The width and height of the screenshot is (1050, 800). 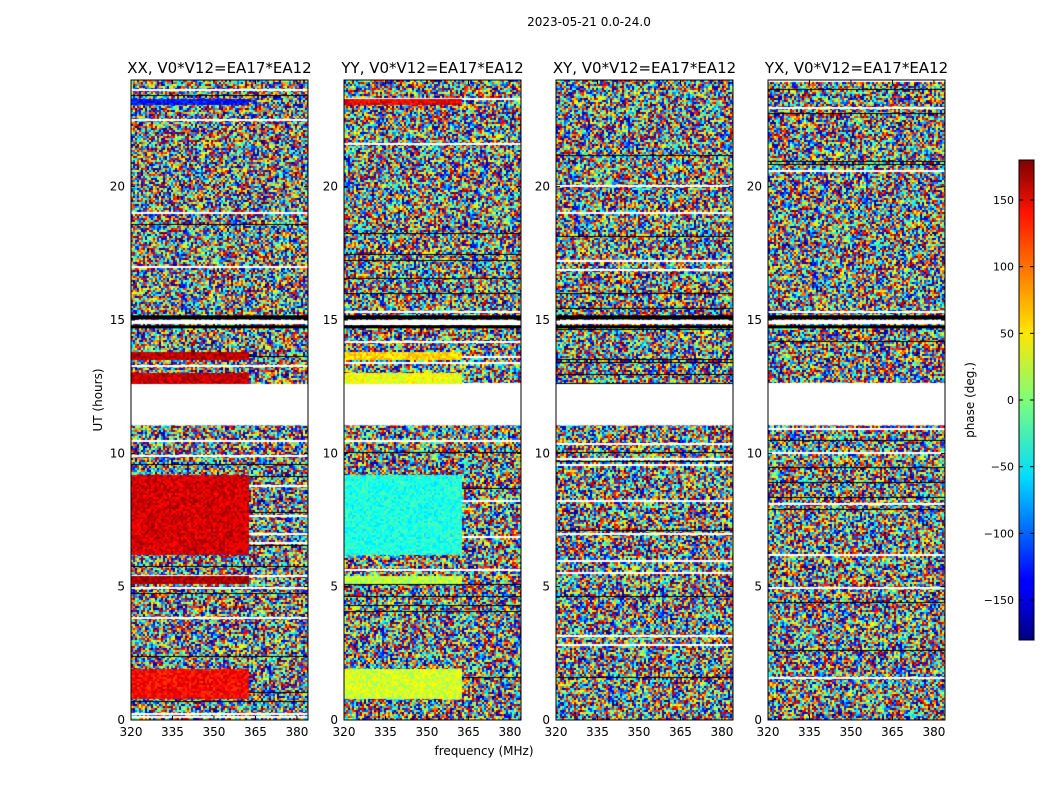 What do you see at coordinates (98, 399) in the screenshot?
I see `y-axis-label: UT (hours)` at bounding box center [98, 399].